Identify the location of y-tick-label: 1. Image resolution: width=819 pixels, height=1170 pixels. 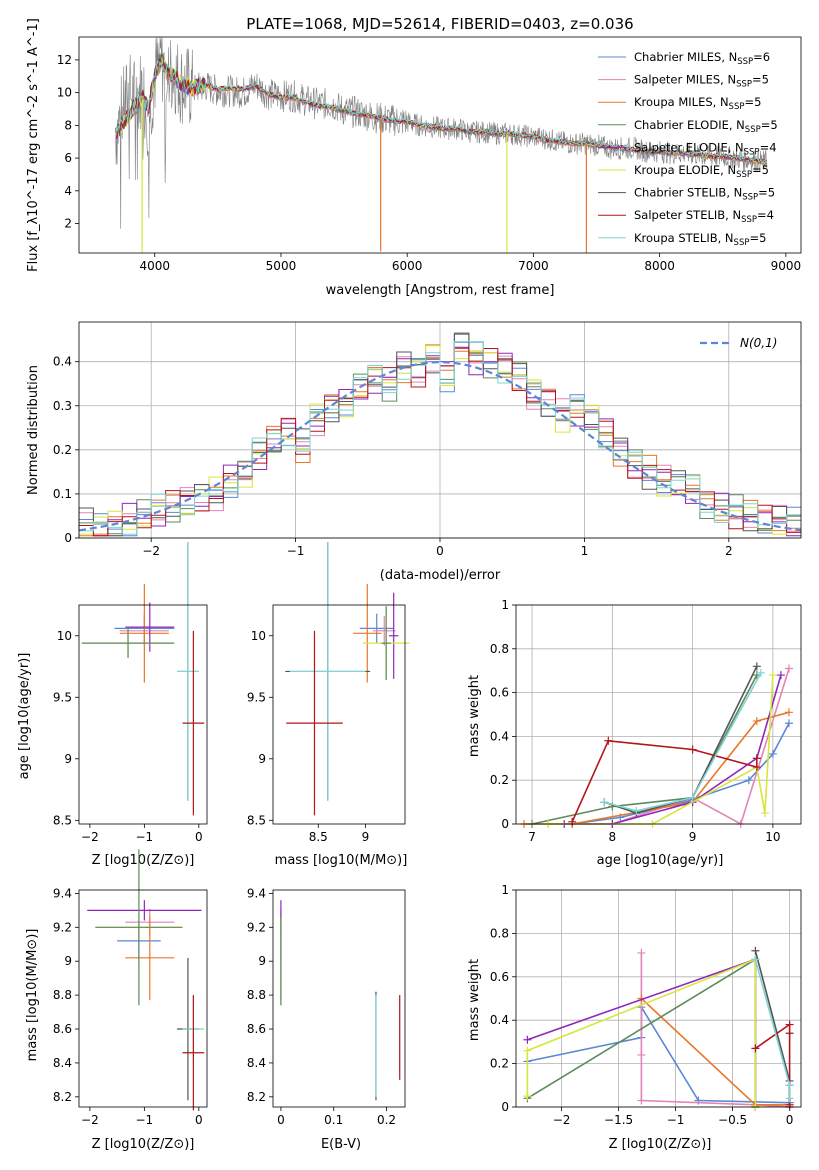
(505, 605).